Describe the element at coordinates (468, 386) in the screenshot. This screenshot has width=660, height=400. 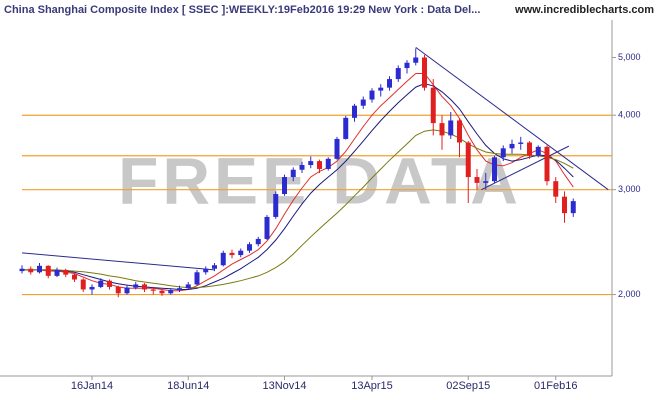
I see `x-tick-label: 02Sep15` at that location.